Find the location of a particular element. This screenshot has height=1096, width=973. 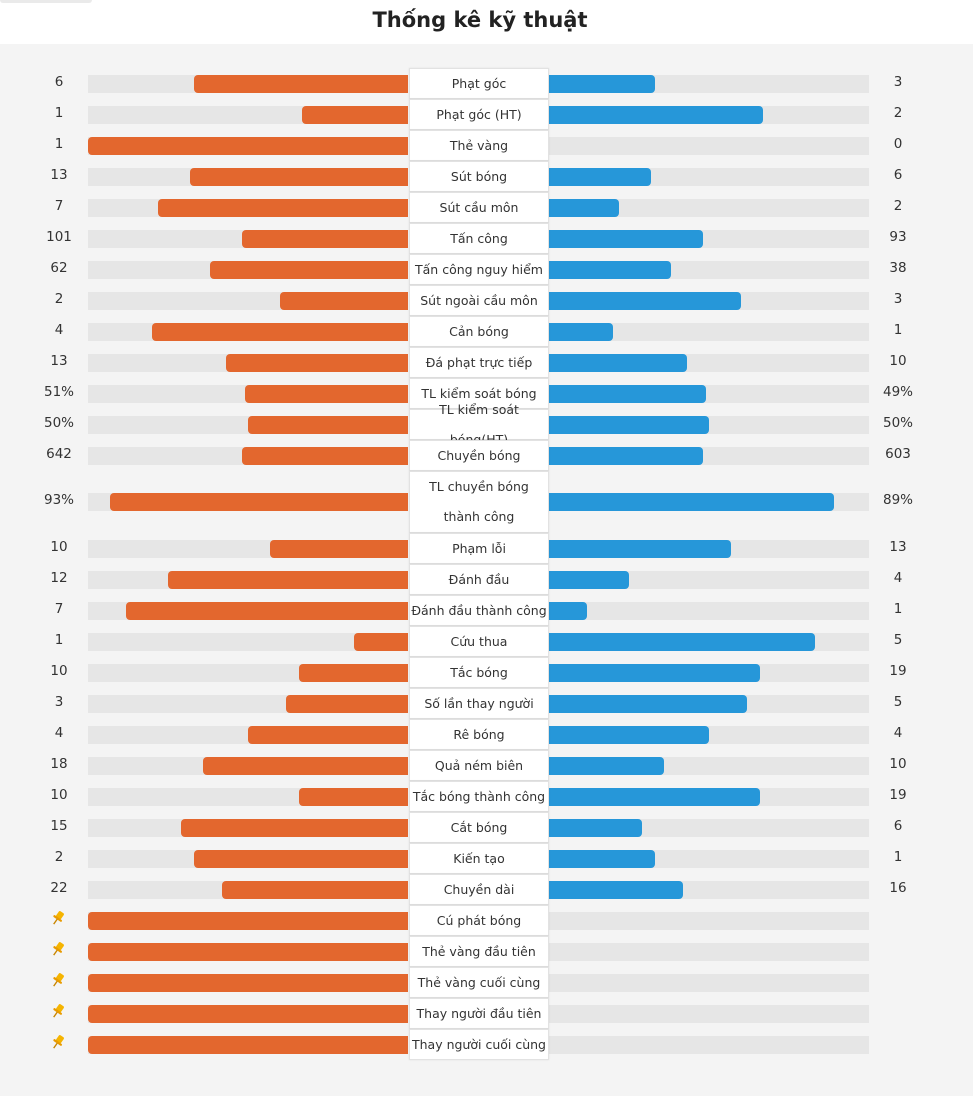

stat-label: TL kiểm soát bóng is located at coordinates (479, 393).